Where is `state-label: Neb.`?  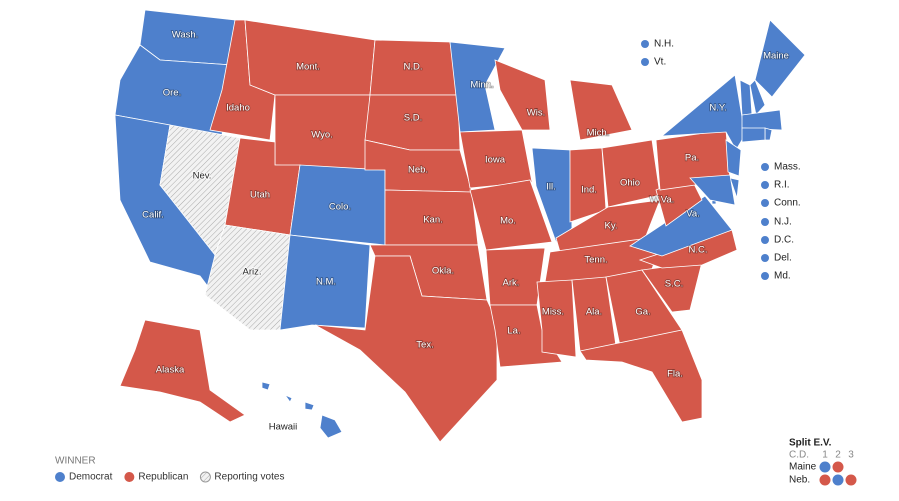
state-label: Neb. is located at coordinates (418, 170).